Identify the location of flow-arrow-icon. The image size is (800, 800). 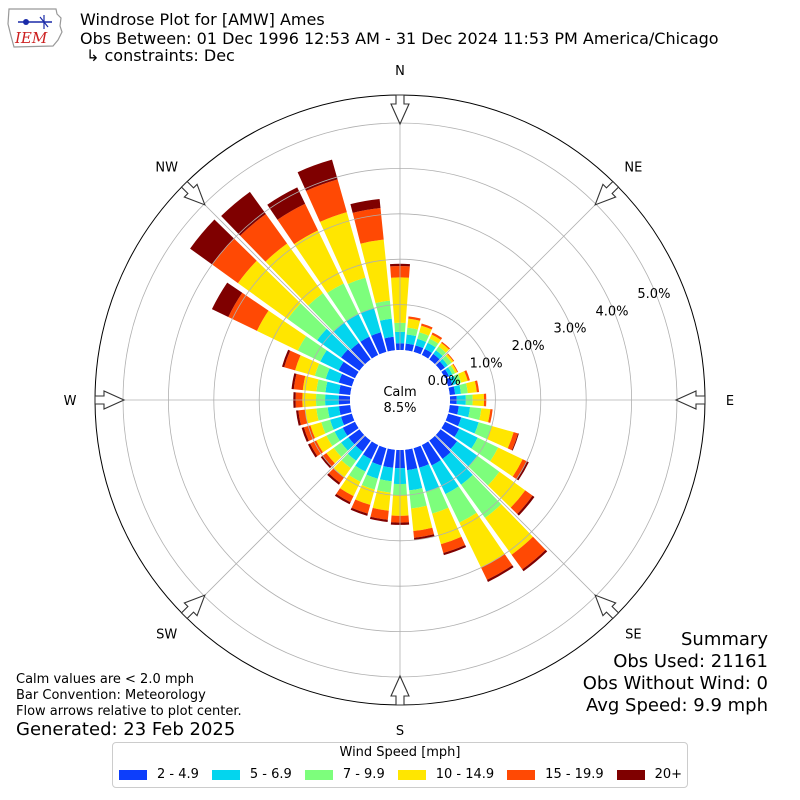
(607, 607).